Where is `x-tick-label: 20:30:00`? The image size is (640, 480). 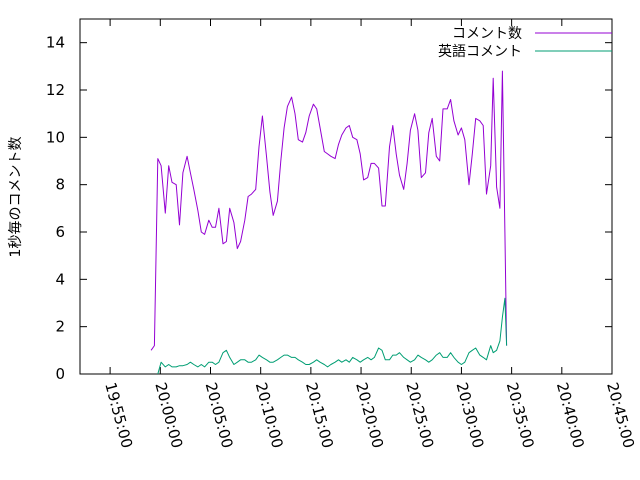
x-tick-label: 20:30:00 is located at coordinates (470, 415).